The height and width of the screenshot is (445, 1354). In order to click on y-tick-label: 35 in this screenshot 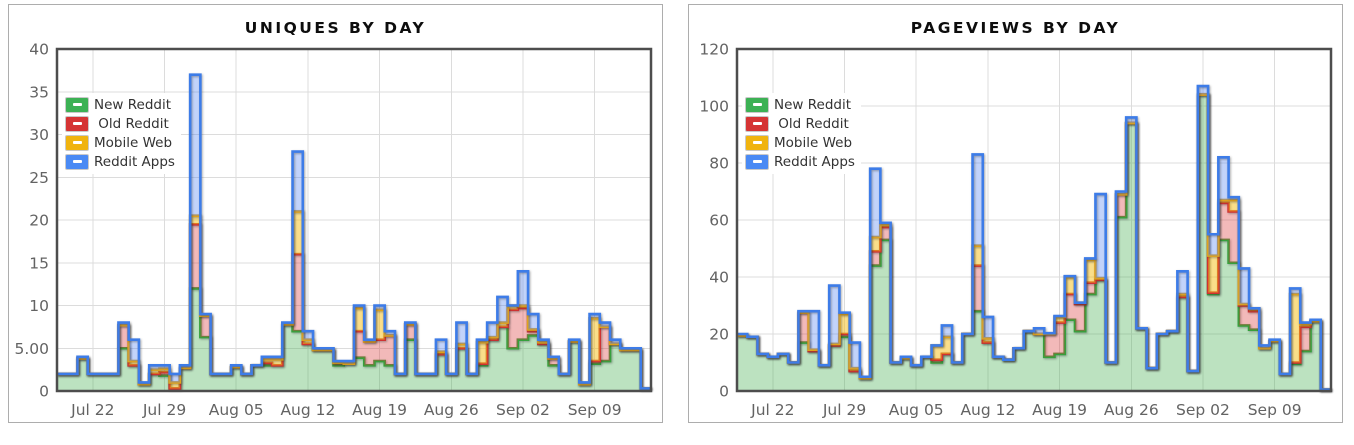, I will do `click(39, 92)`.